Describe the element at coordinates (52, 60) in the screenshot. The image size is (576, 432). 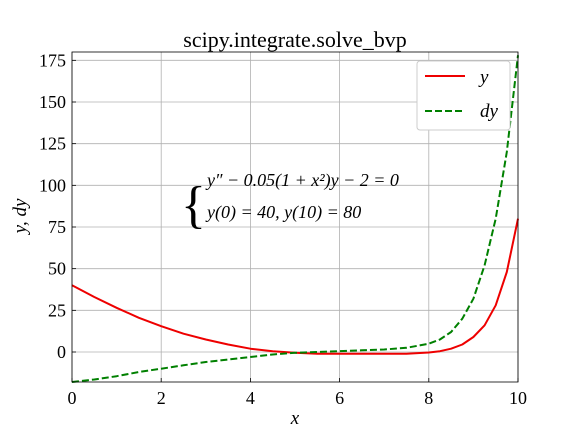
I see `y-tick-label: 175` at that location.